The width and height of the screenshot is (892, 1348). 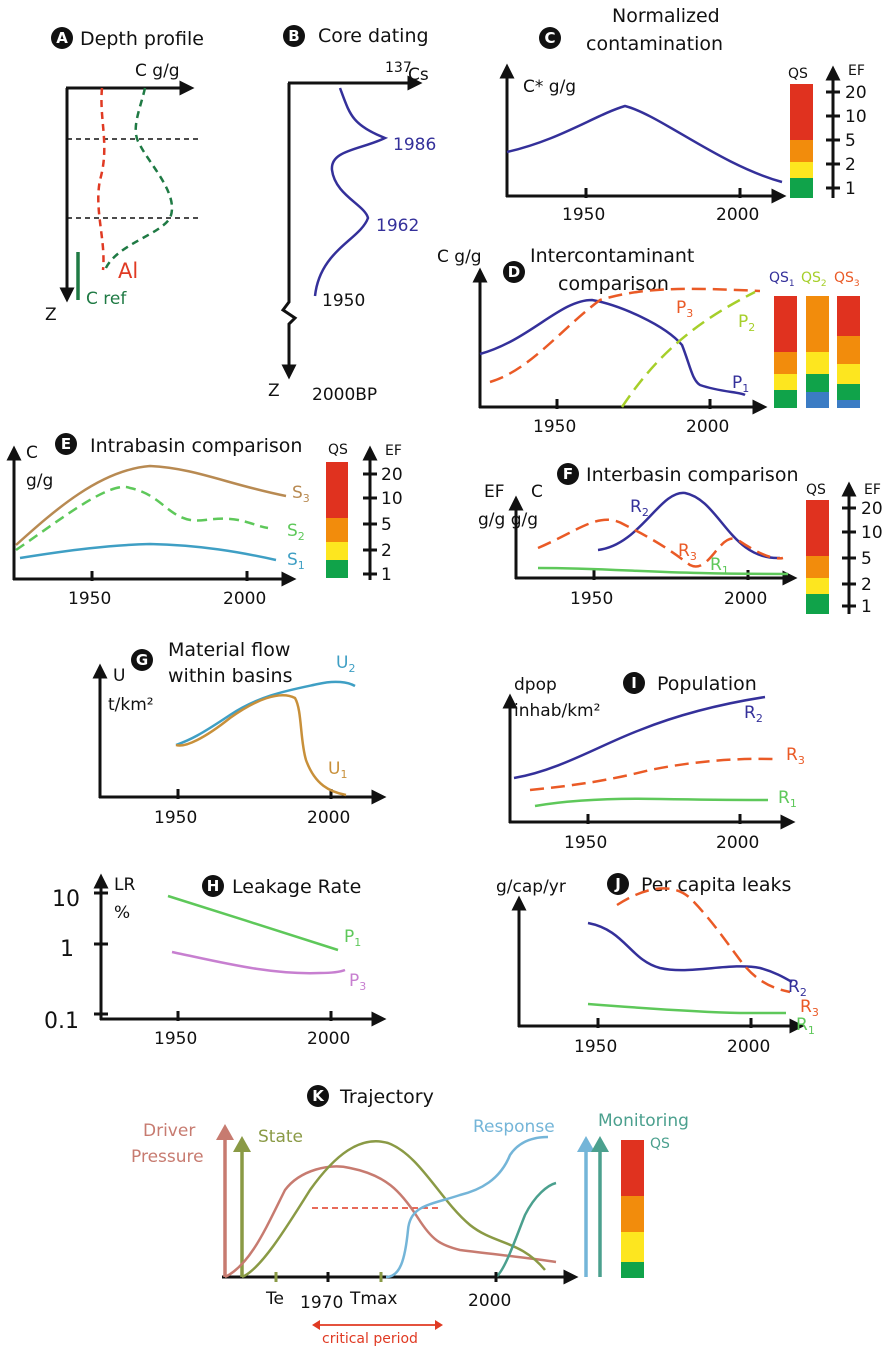 I want to click on panel-f-qs-orange, so click(x=817, y=567).